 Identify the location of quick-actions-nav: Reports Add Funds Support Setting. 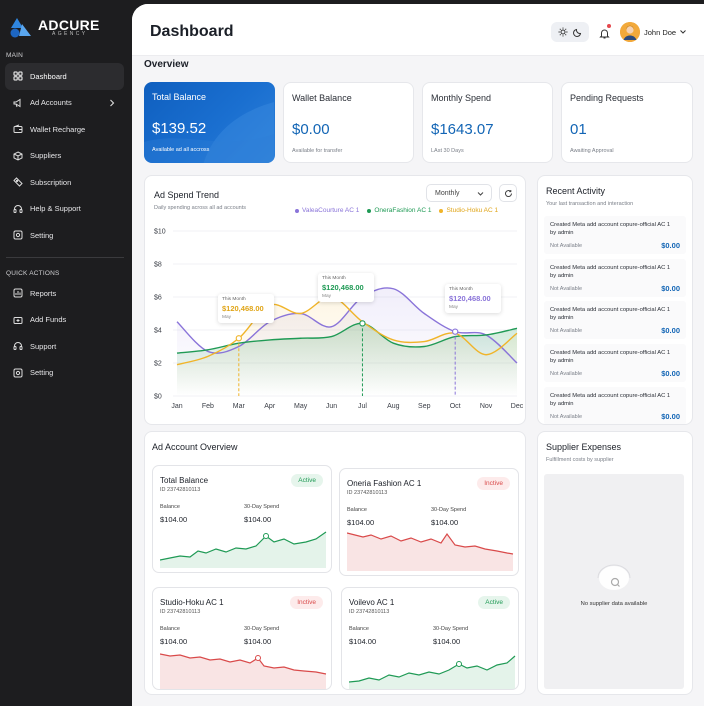
(64, 333).